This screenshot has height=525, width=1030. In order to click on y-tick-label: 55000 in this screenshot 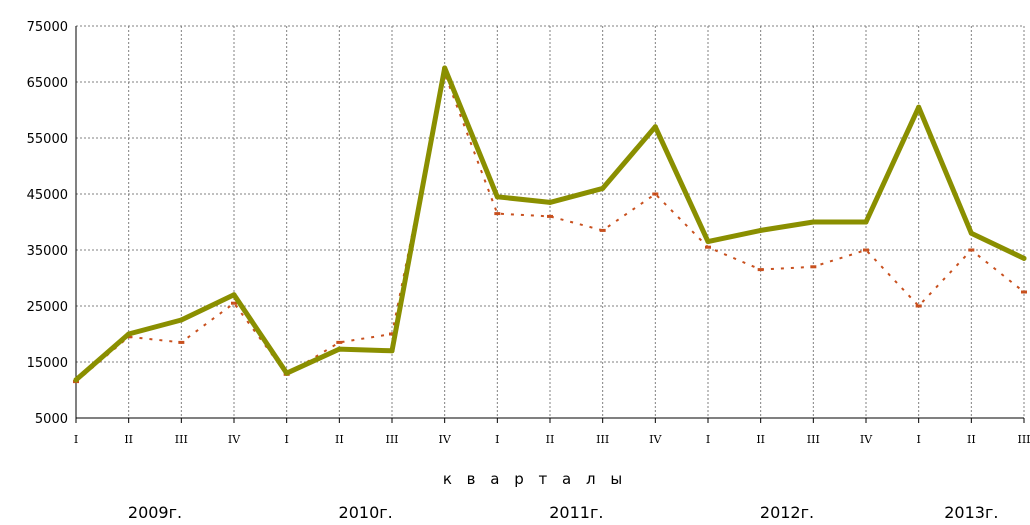, I will do `click(47, 139)`.